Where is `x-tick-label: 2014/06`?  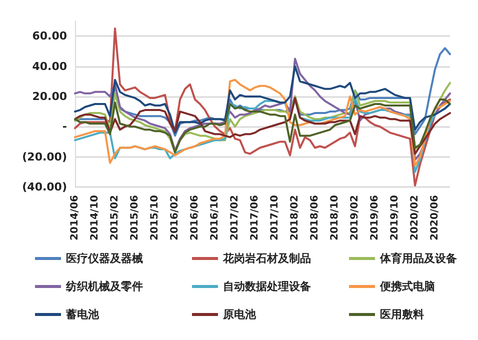 x-tick-label: 2014/06 is located at coordinates (75, 217).